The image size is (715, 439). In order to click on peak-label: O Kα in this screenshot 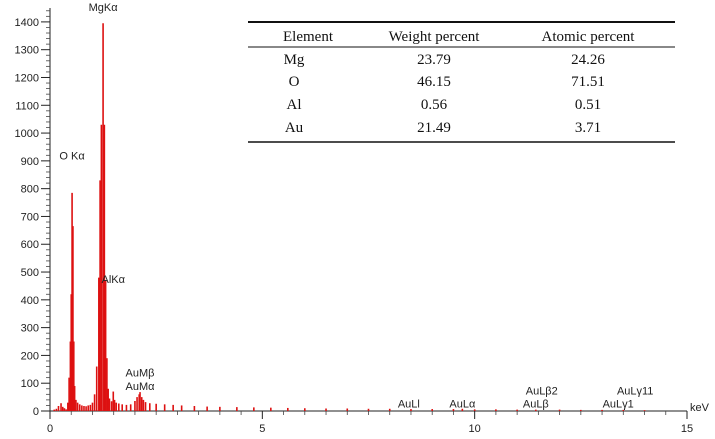, I will do `click(72, 156)`.